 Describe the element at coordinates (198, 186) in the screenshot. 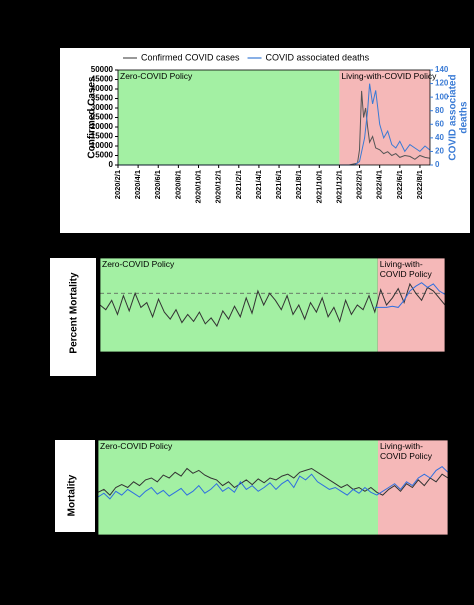

I see `x-tick-label: 2020/10/1` at that location.